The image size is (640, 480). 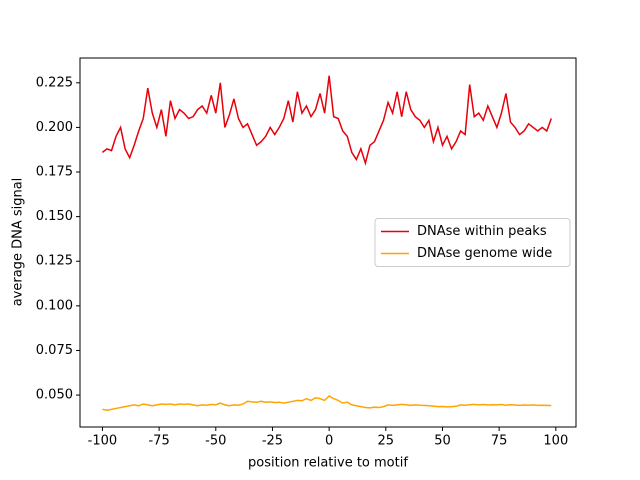 I want to click on x-tick-label: -50, so click(x=215, y=441).